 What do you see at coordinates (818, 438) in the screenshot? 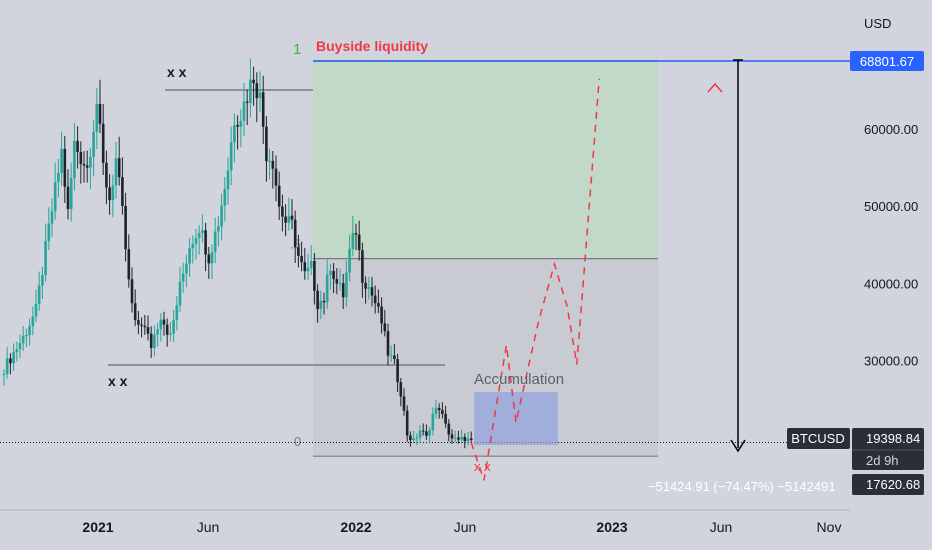
I see `symbol-badge: BTCUSD` at bounding box center [818, 438].